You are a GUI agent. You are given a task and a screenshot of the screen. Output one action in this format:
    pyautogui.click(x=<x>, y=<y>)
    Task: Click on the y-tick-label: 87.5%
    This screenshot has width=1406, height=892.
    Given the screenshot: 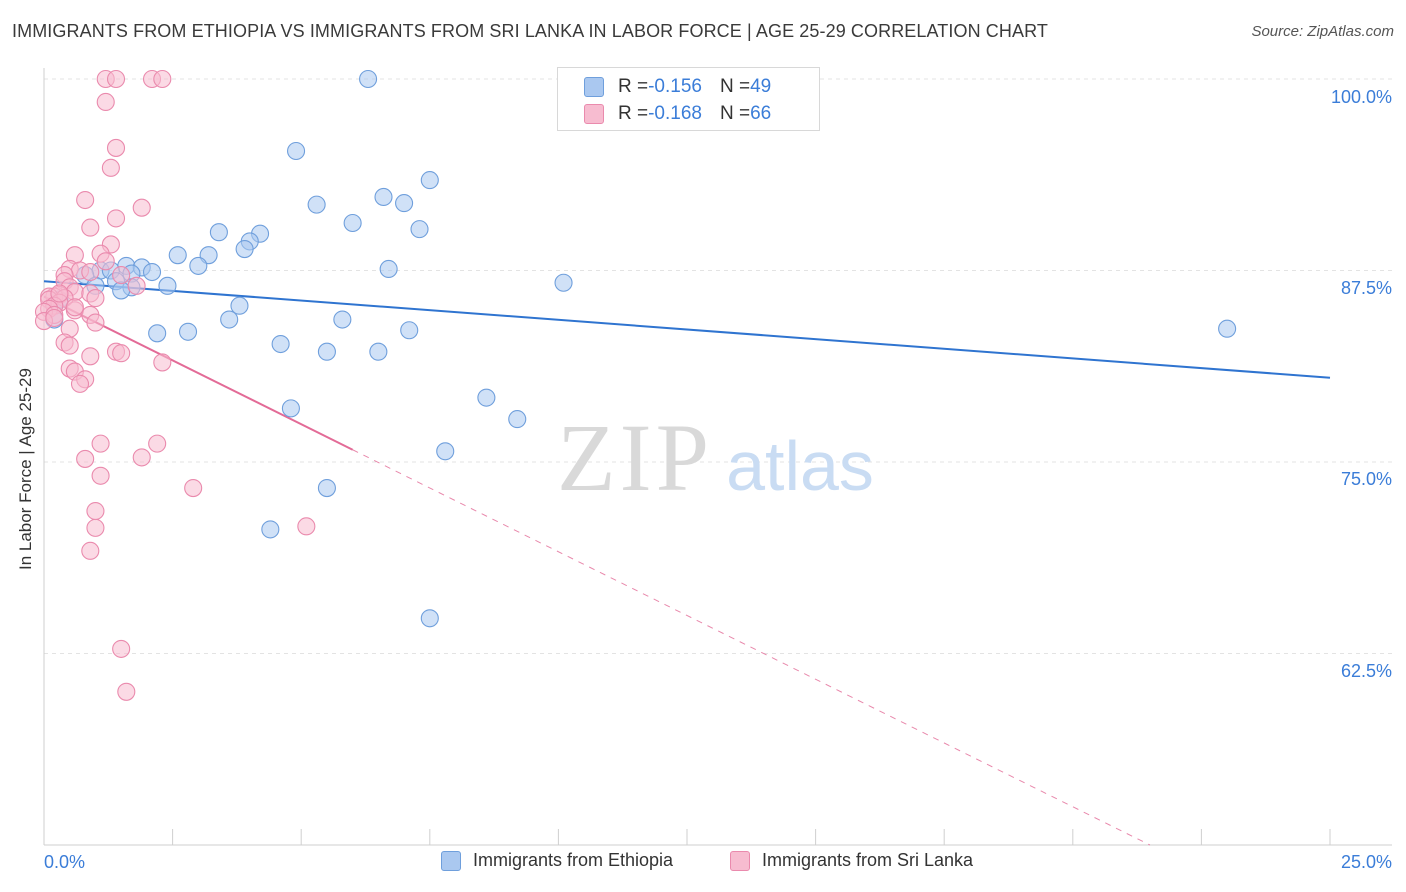 What is the action you would take?
    pyautogui.click(x=1366, y=288)
    